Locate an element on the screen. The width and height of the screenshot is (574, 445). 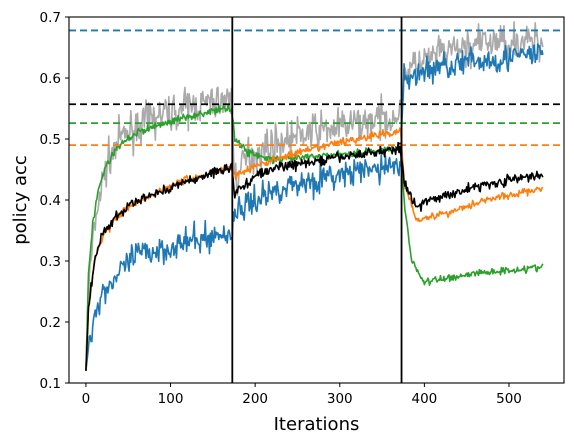
y-tick-label: 0.4 is located at coordinates (50, 201).